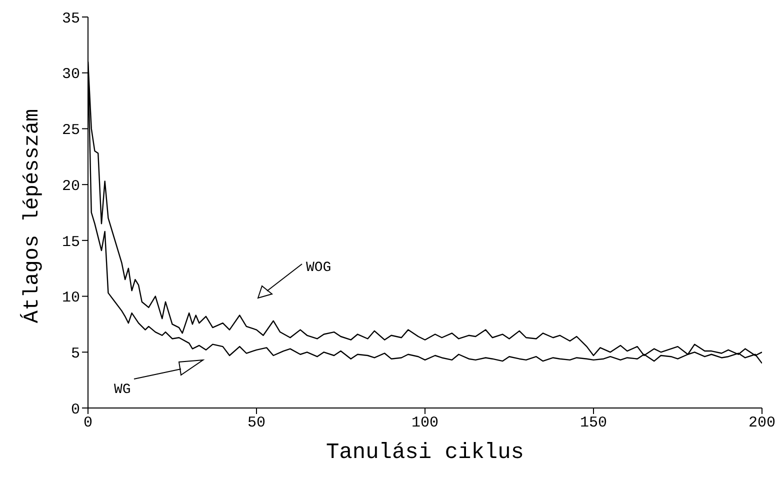 The image size is (784, 480). What do you see at coordinates (71, 186) in the screenshot?
I see `y-tick-label: 20` at bounding box center [71, 186].